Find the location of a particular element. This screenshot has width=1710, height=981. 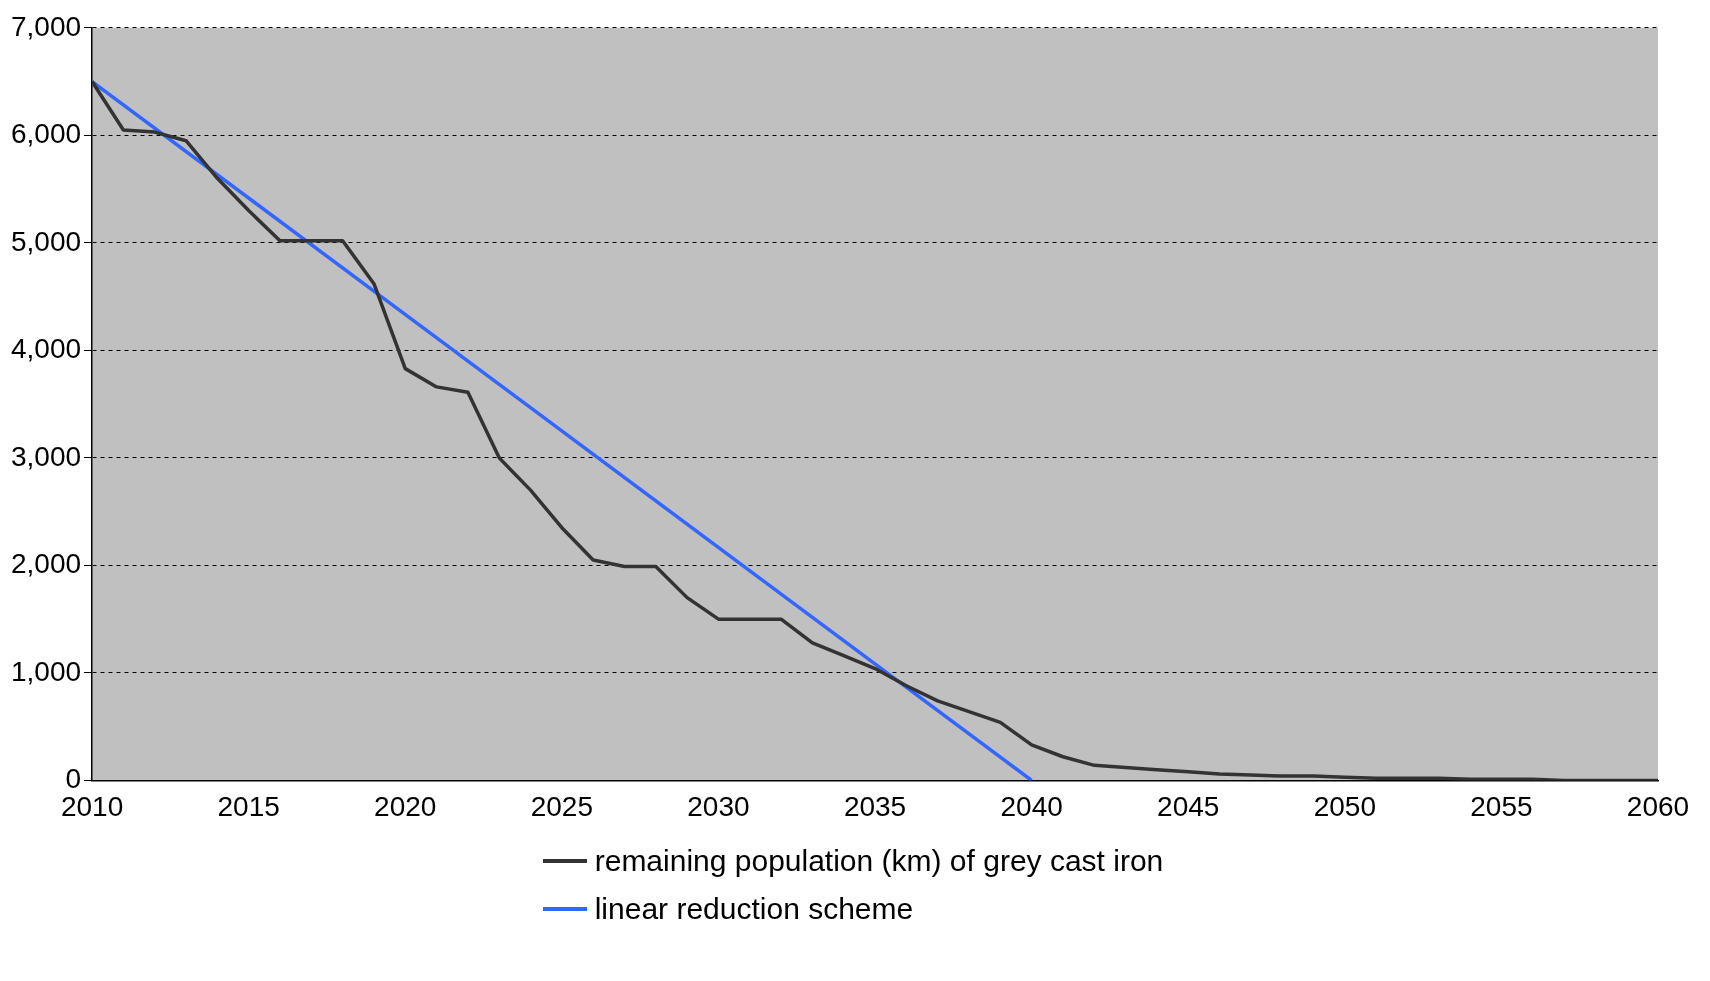

x-tick-label: 2040 is located at coordinates (1031, 806).